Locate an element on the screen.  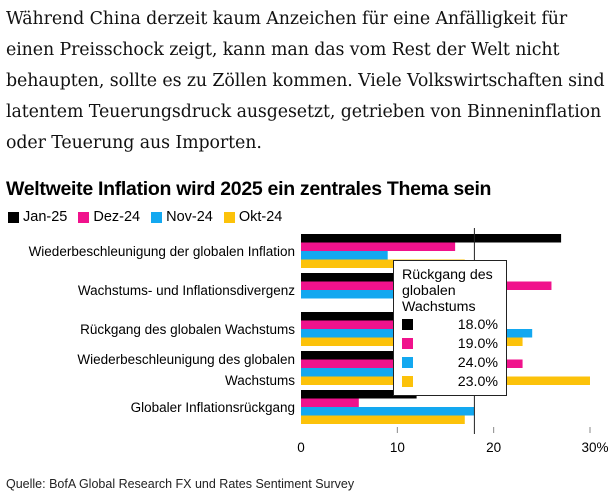
tick-label: 20 is located at coordinates (493, 447).